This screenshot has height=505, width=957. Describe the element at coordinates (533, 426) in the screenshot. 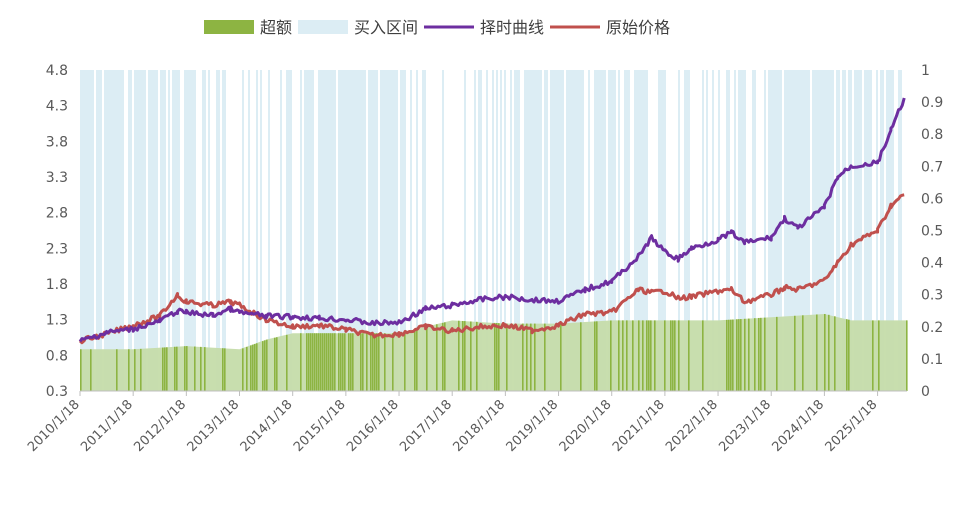

I see `x-tick-label: 2019/1/18` at that location.